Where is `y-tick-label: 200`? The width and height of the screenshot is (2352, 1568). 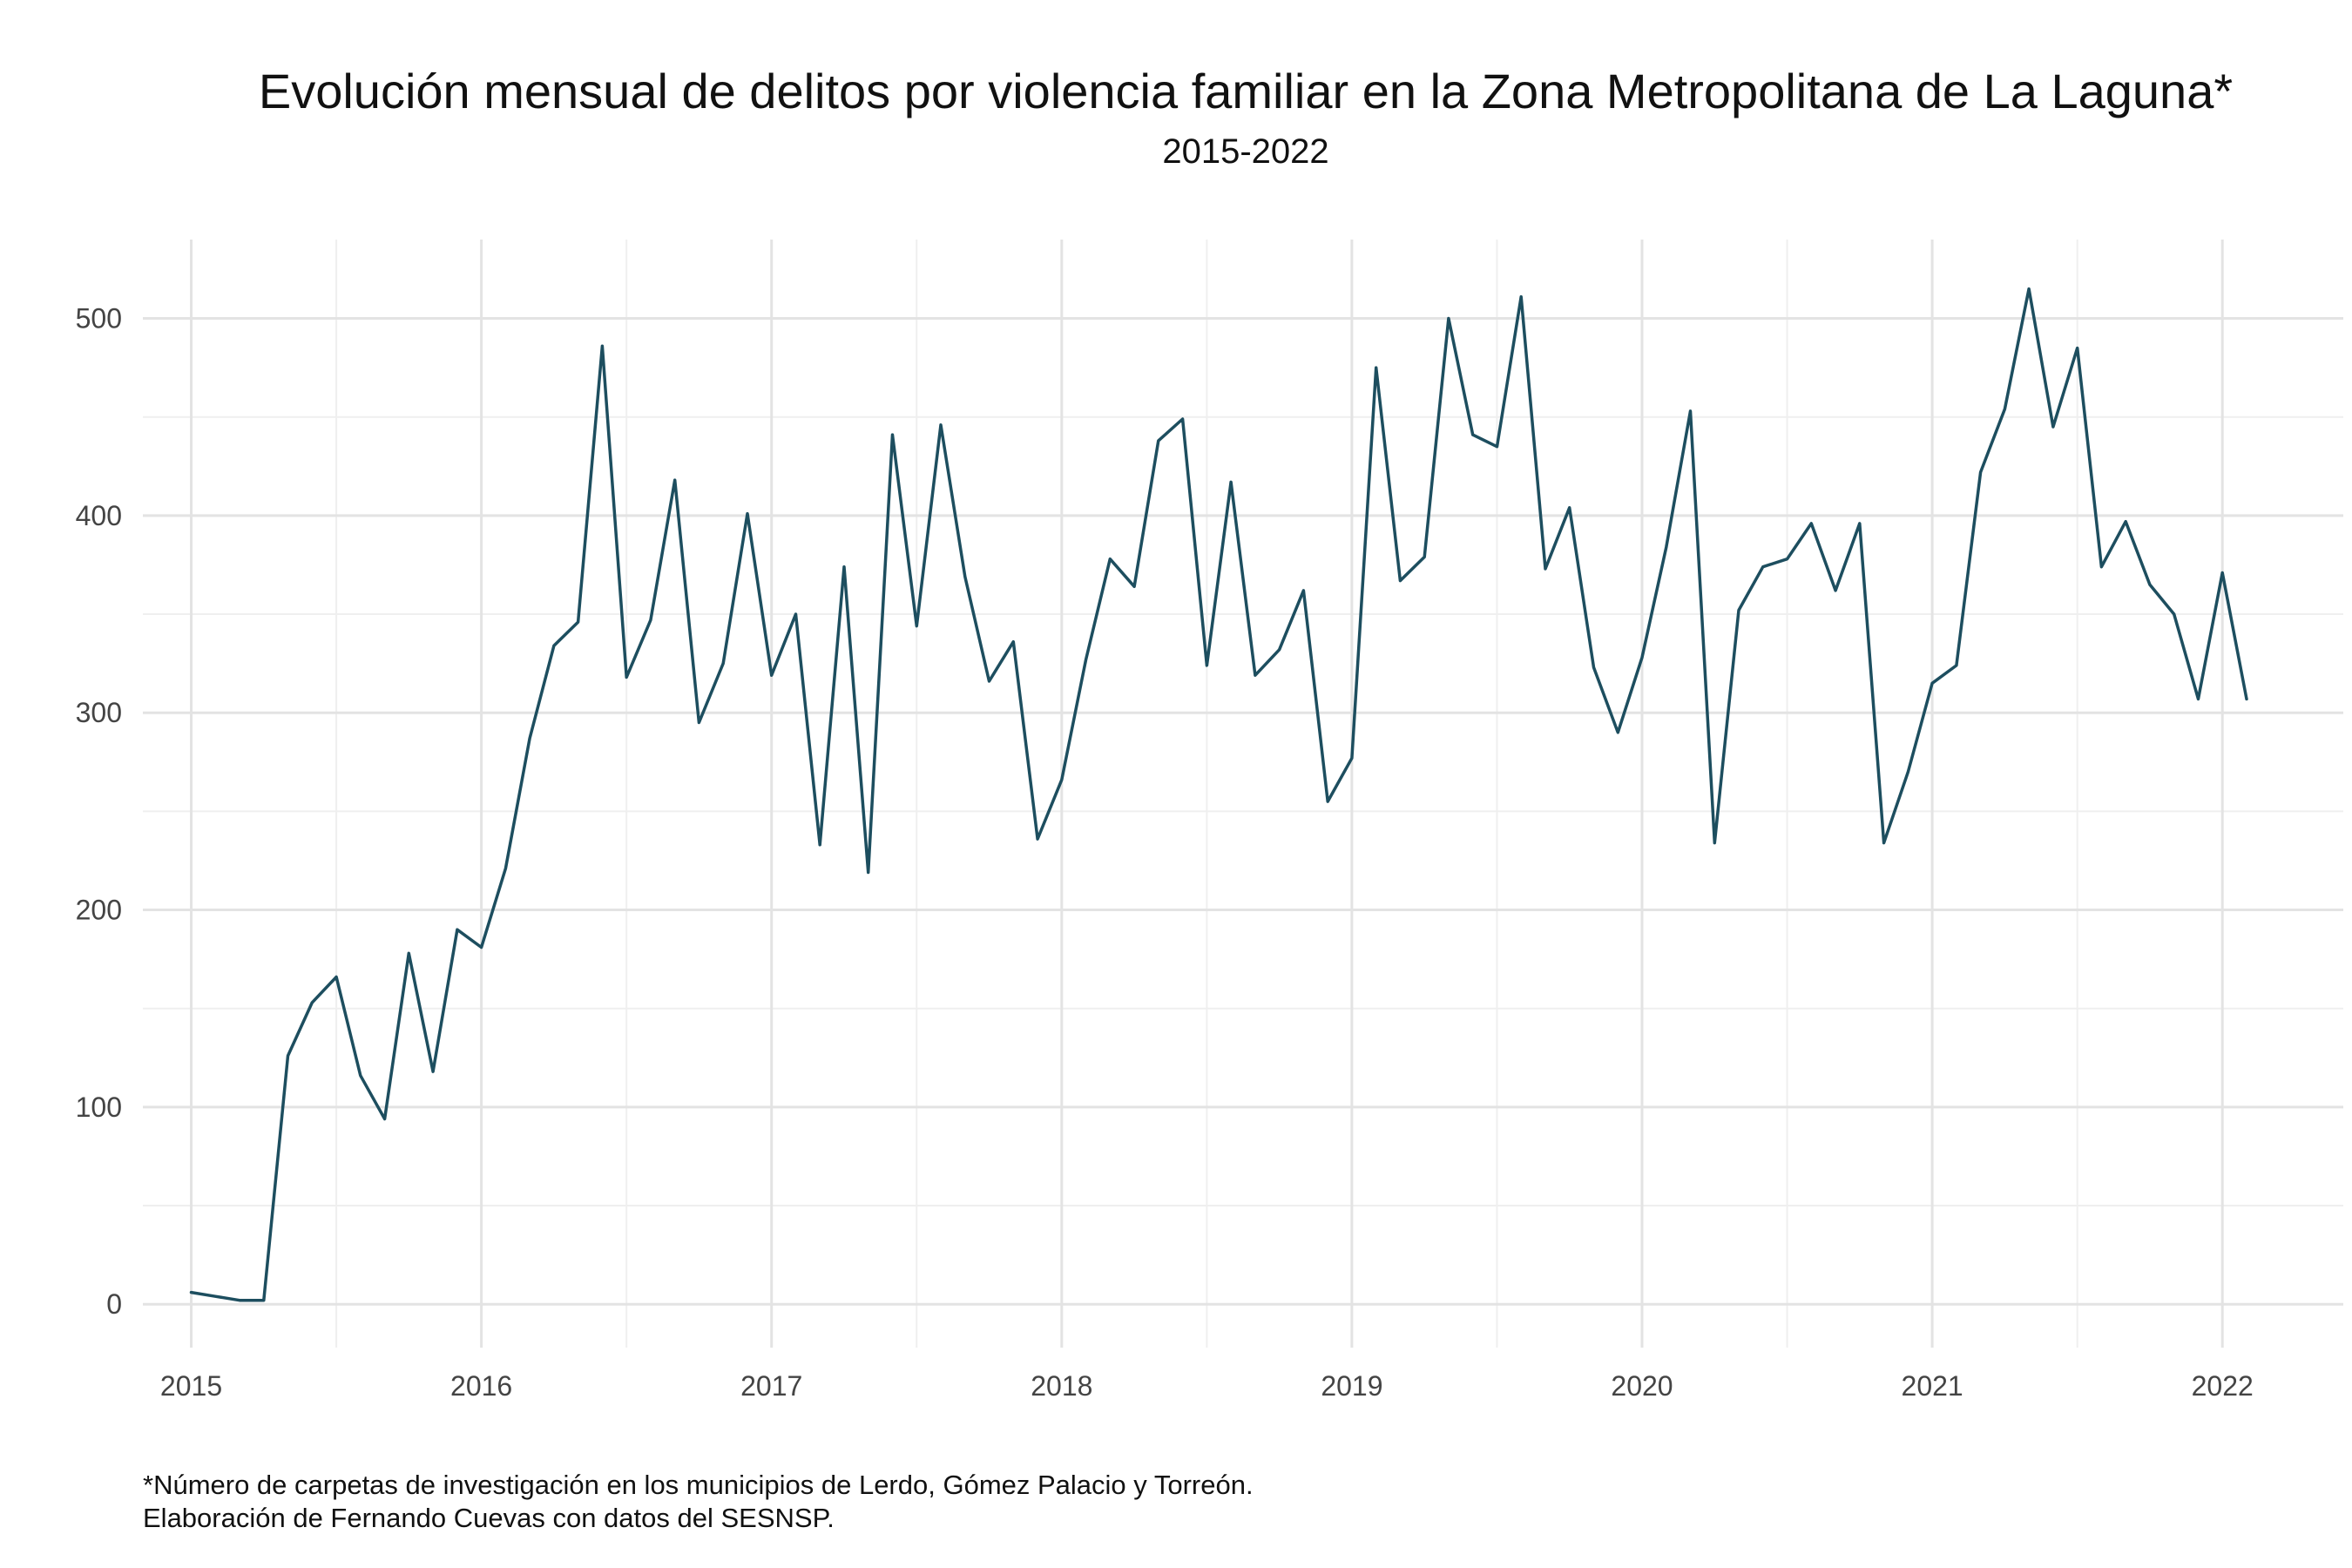 y-tick-label: 200 is located at coordinates (99, 910).